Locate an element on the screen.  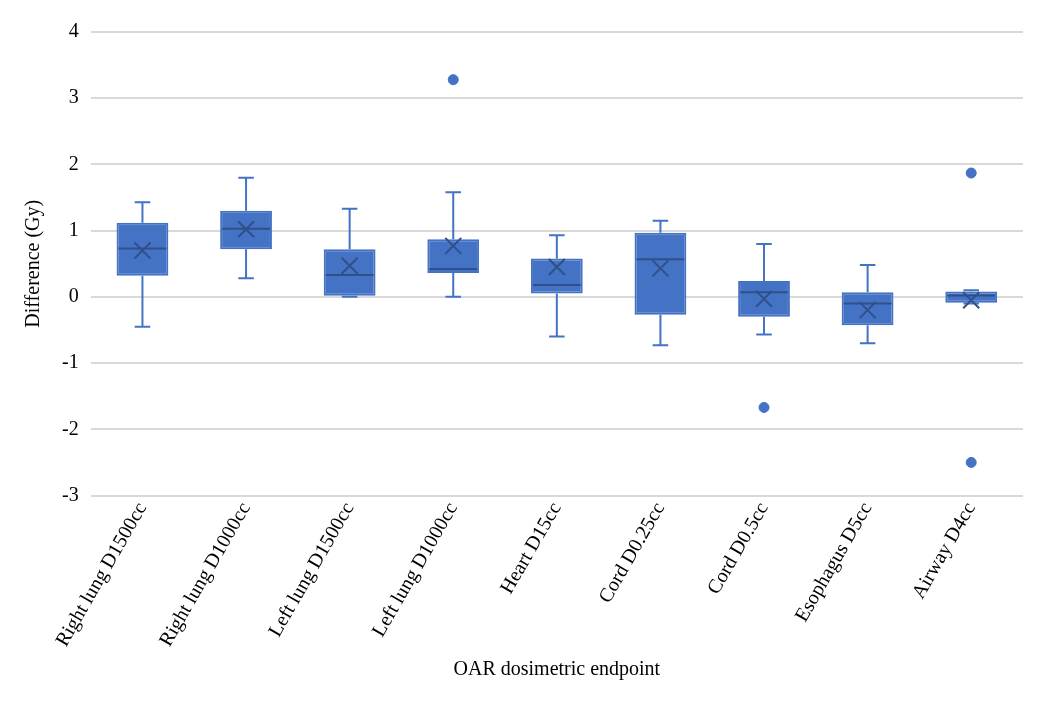
y-tick-label: 1 is located at coordinates (73, 228).